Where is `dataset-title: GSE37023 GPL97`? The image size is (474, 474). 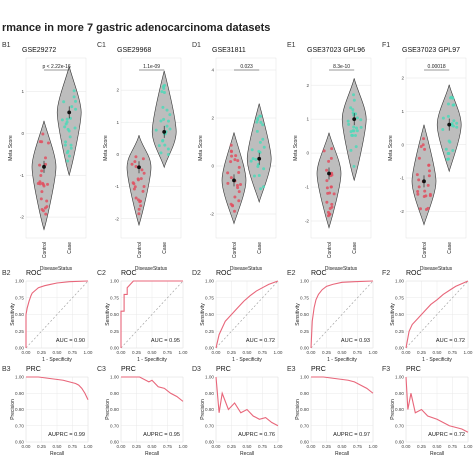
dataset-title: GSE37023 GPL97 is located at coordinates (431, 50).